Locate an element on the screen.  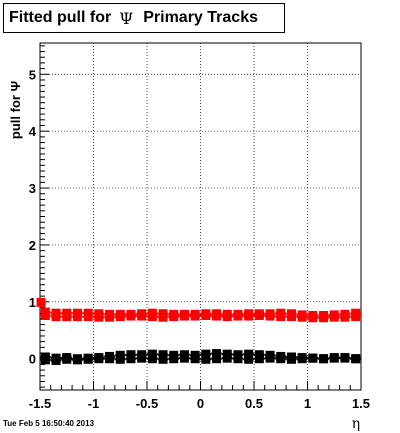
x-axis-label: η is located at coordinates (356, 424).